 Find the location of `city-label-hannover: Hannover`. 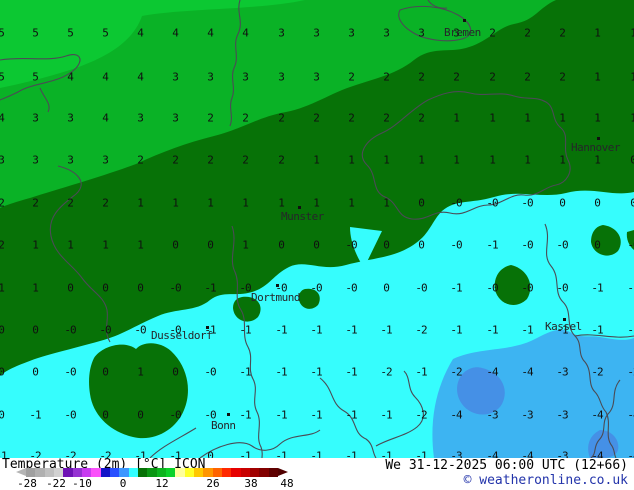

city-label-hannover: Hannover is located at coordinates (595, 147).